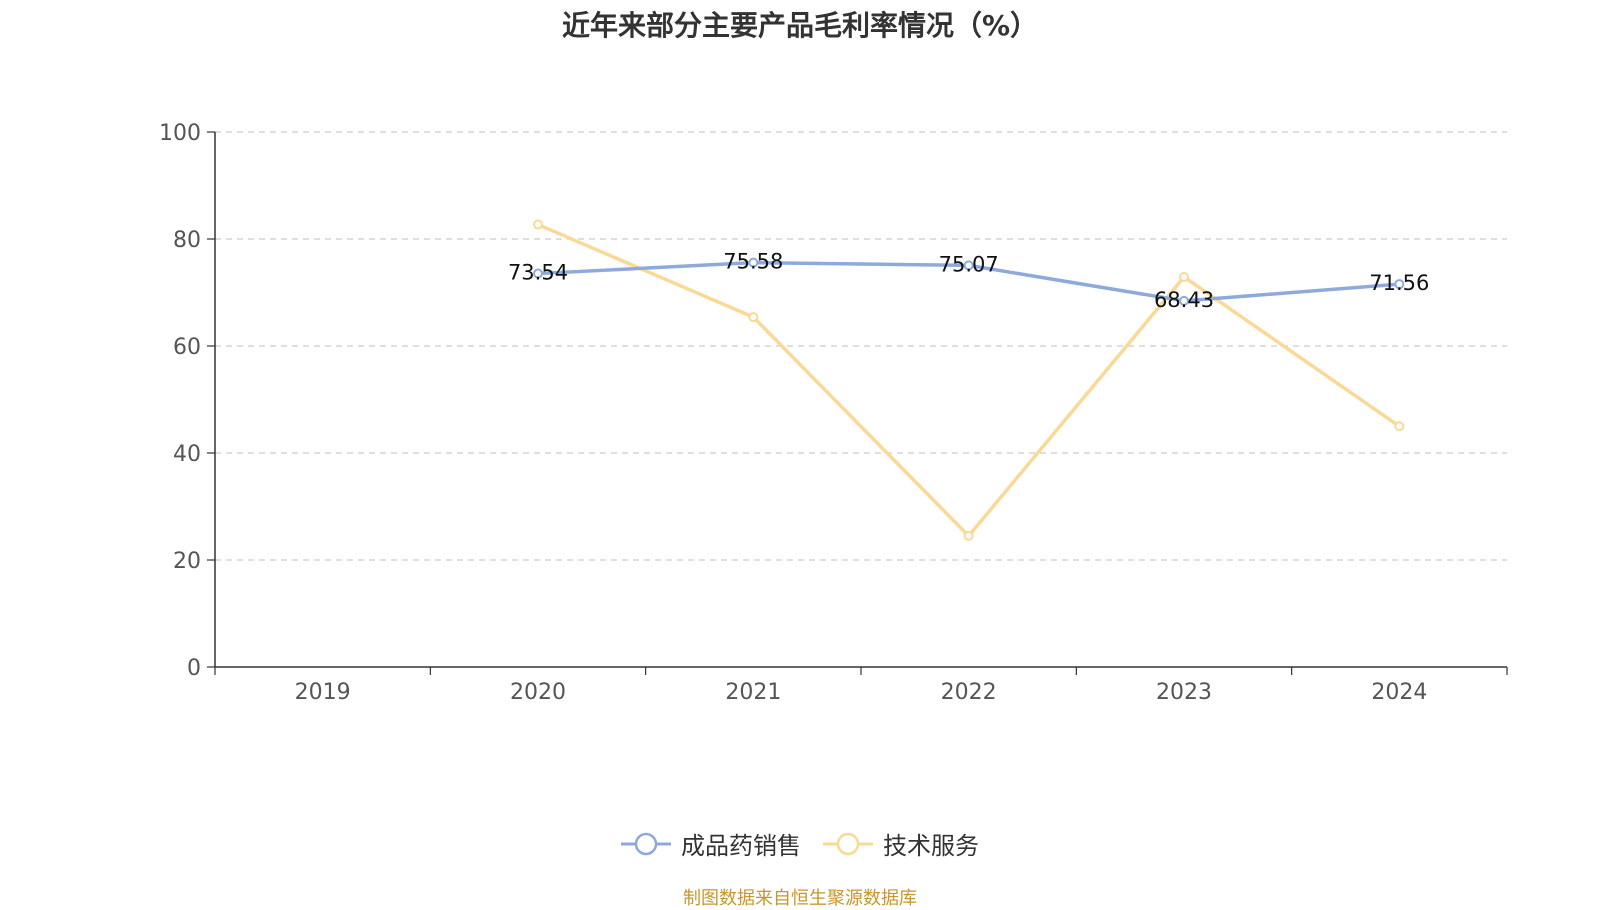 This screenshot has height=910, width=1600. What do you see at coordinates (741, 846) in the screenshot?
I see `legend-label-0: 成品药销售` at bounding box center [741, 846].